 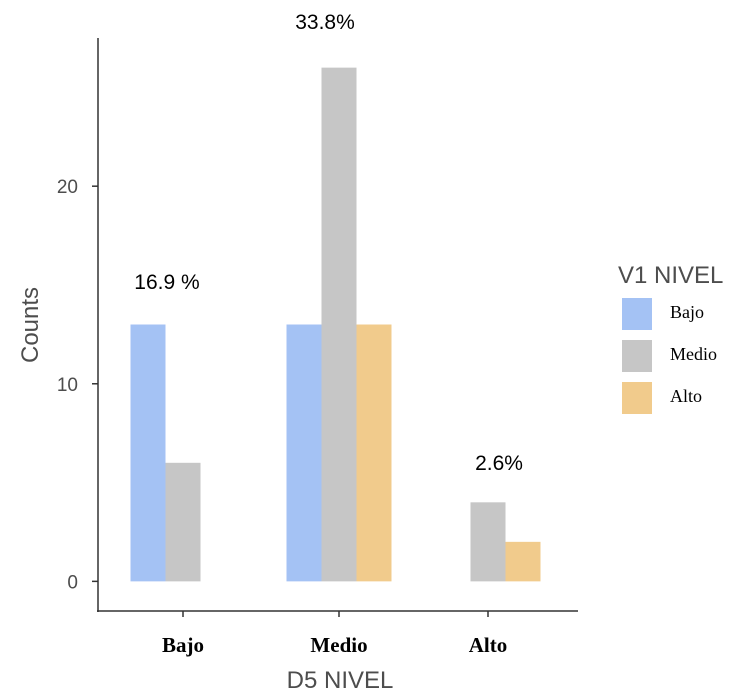 What do you see at coordinates (523, 561) in the screenshot?
I see `bar-alto-alto` at bounding box center [523, 561].